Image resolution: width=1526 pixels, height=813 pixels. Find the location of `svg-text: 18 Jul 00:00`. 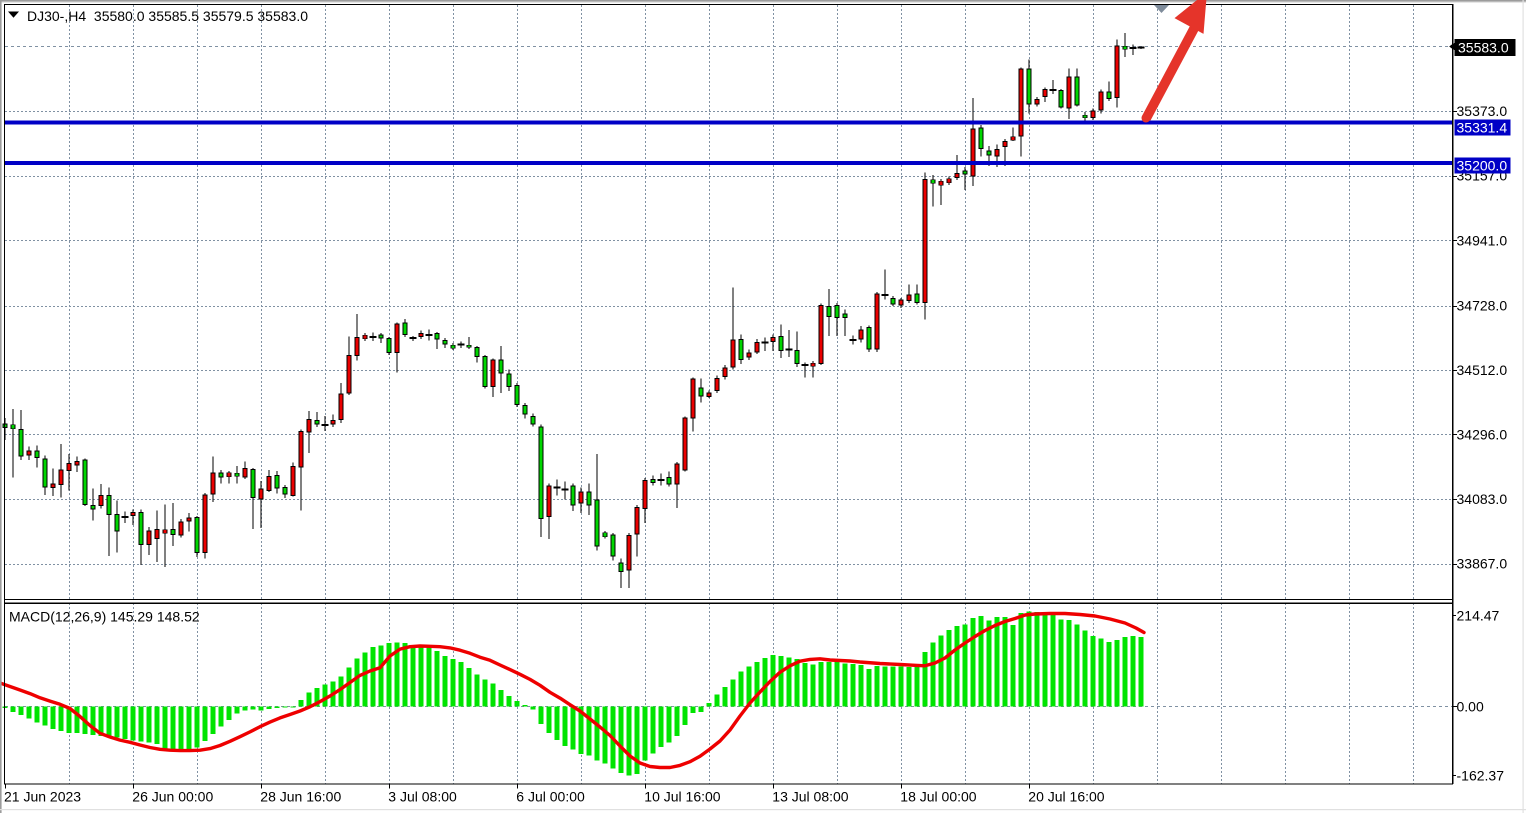

svg-text: 18 Jul 00:00 is located at coordinates (938, 797).